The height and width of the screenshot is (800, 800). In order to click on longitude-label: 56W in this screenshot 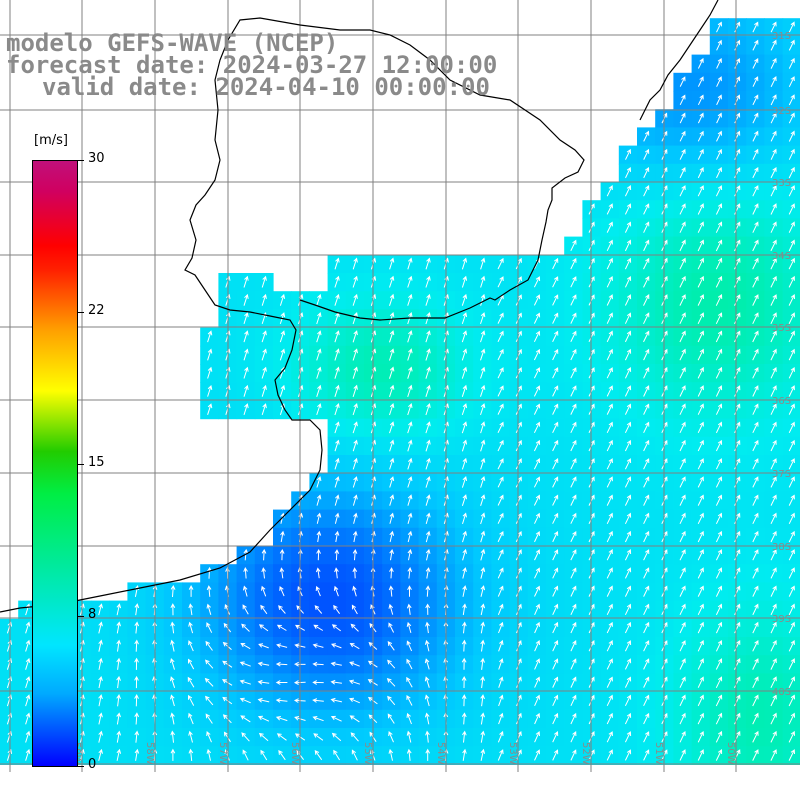, I will do `click(294, 753)`.